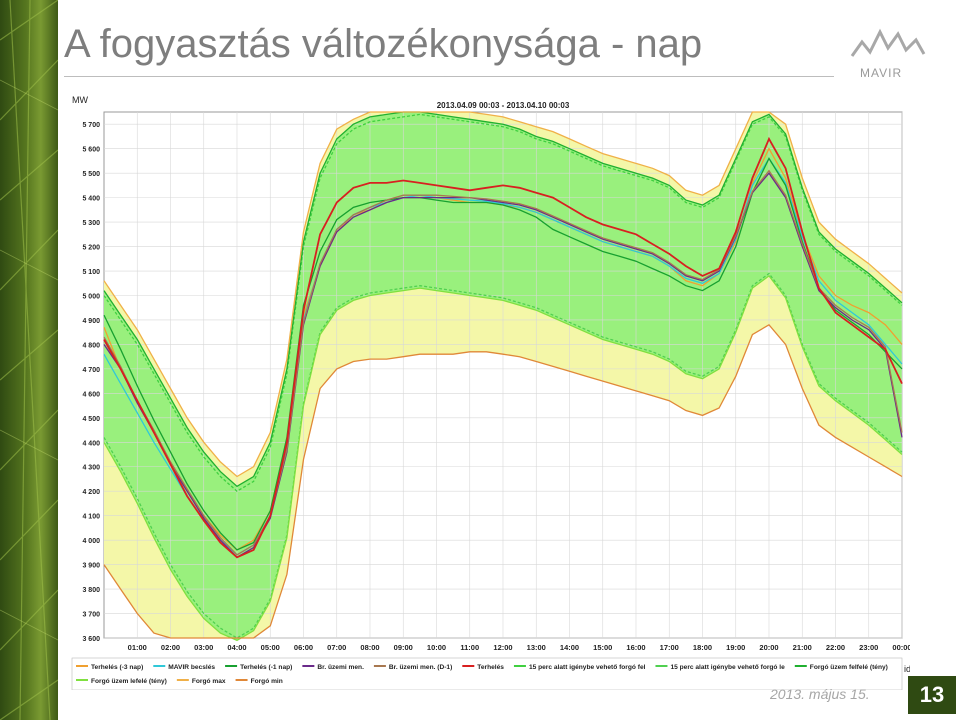  I want to click on x-tick-label: 23:00, so click(868, 647).